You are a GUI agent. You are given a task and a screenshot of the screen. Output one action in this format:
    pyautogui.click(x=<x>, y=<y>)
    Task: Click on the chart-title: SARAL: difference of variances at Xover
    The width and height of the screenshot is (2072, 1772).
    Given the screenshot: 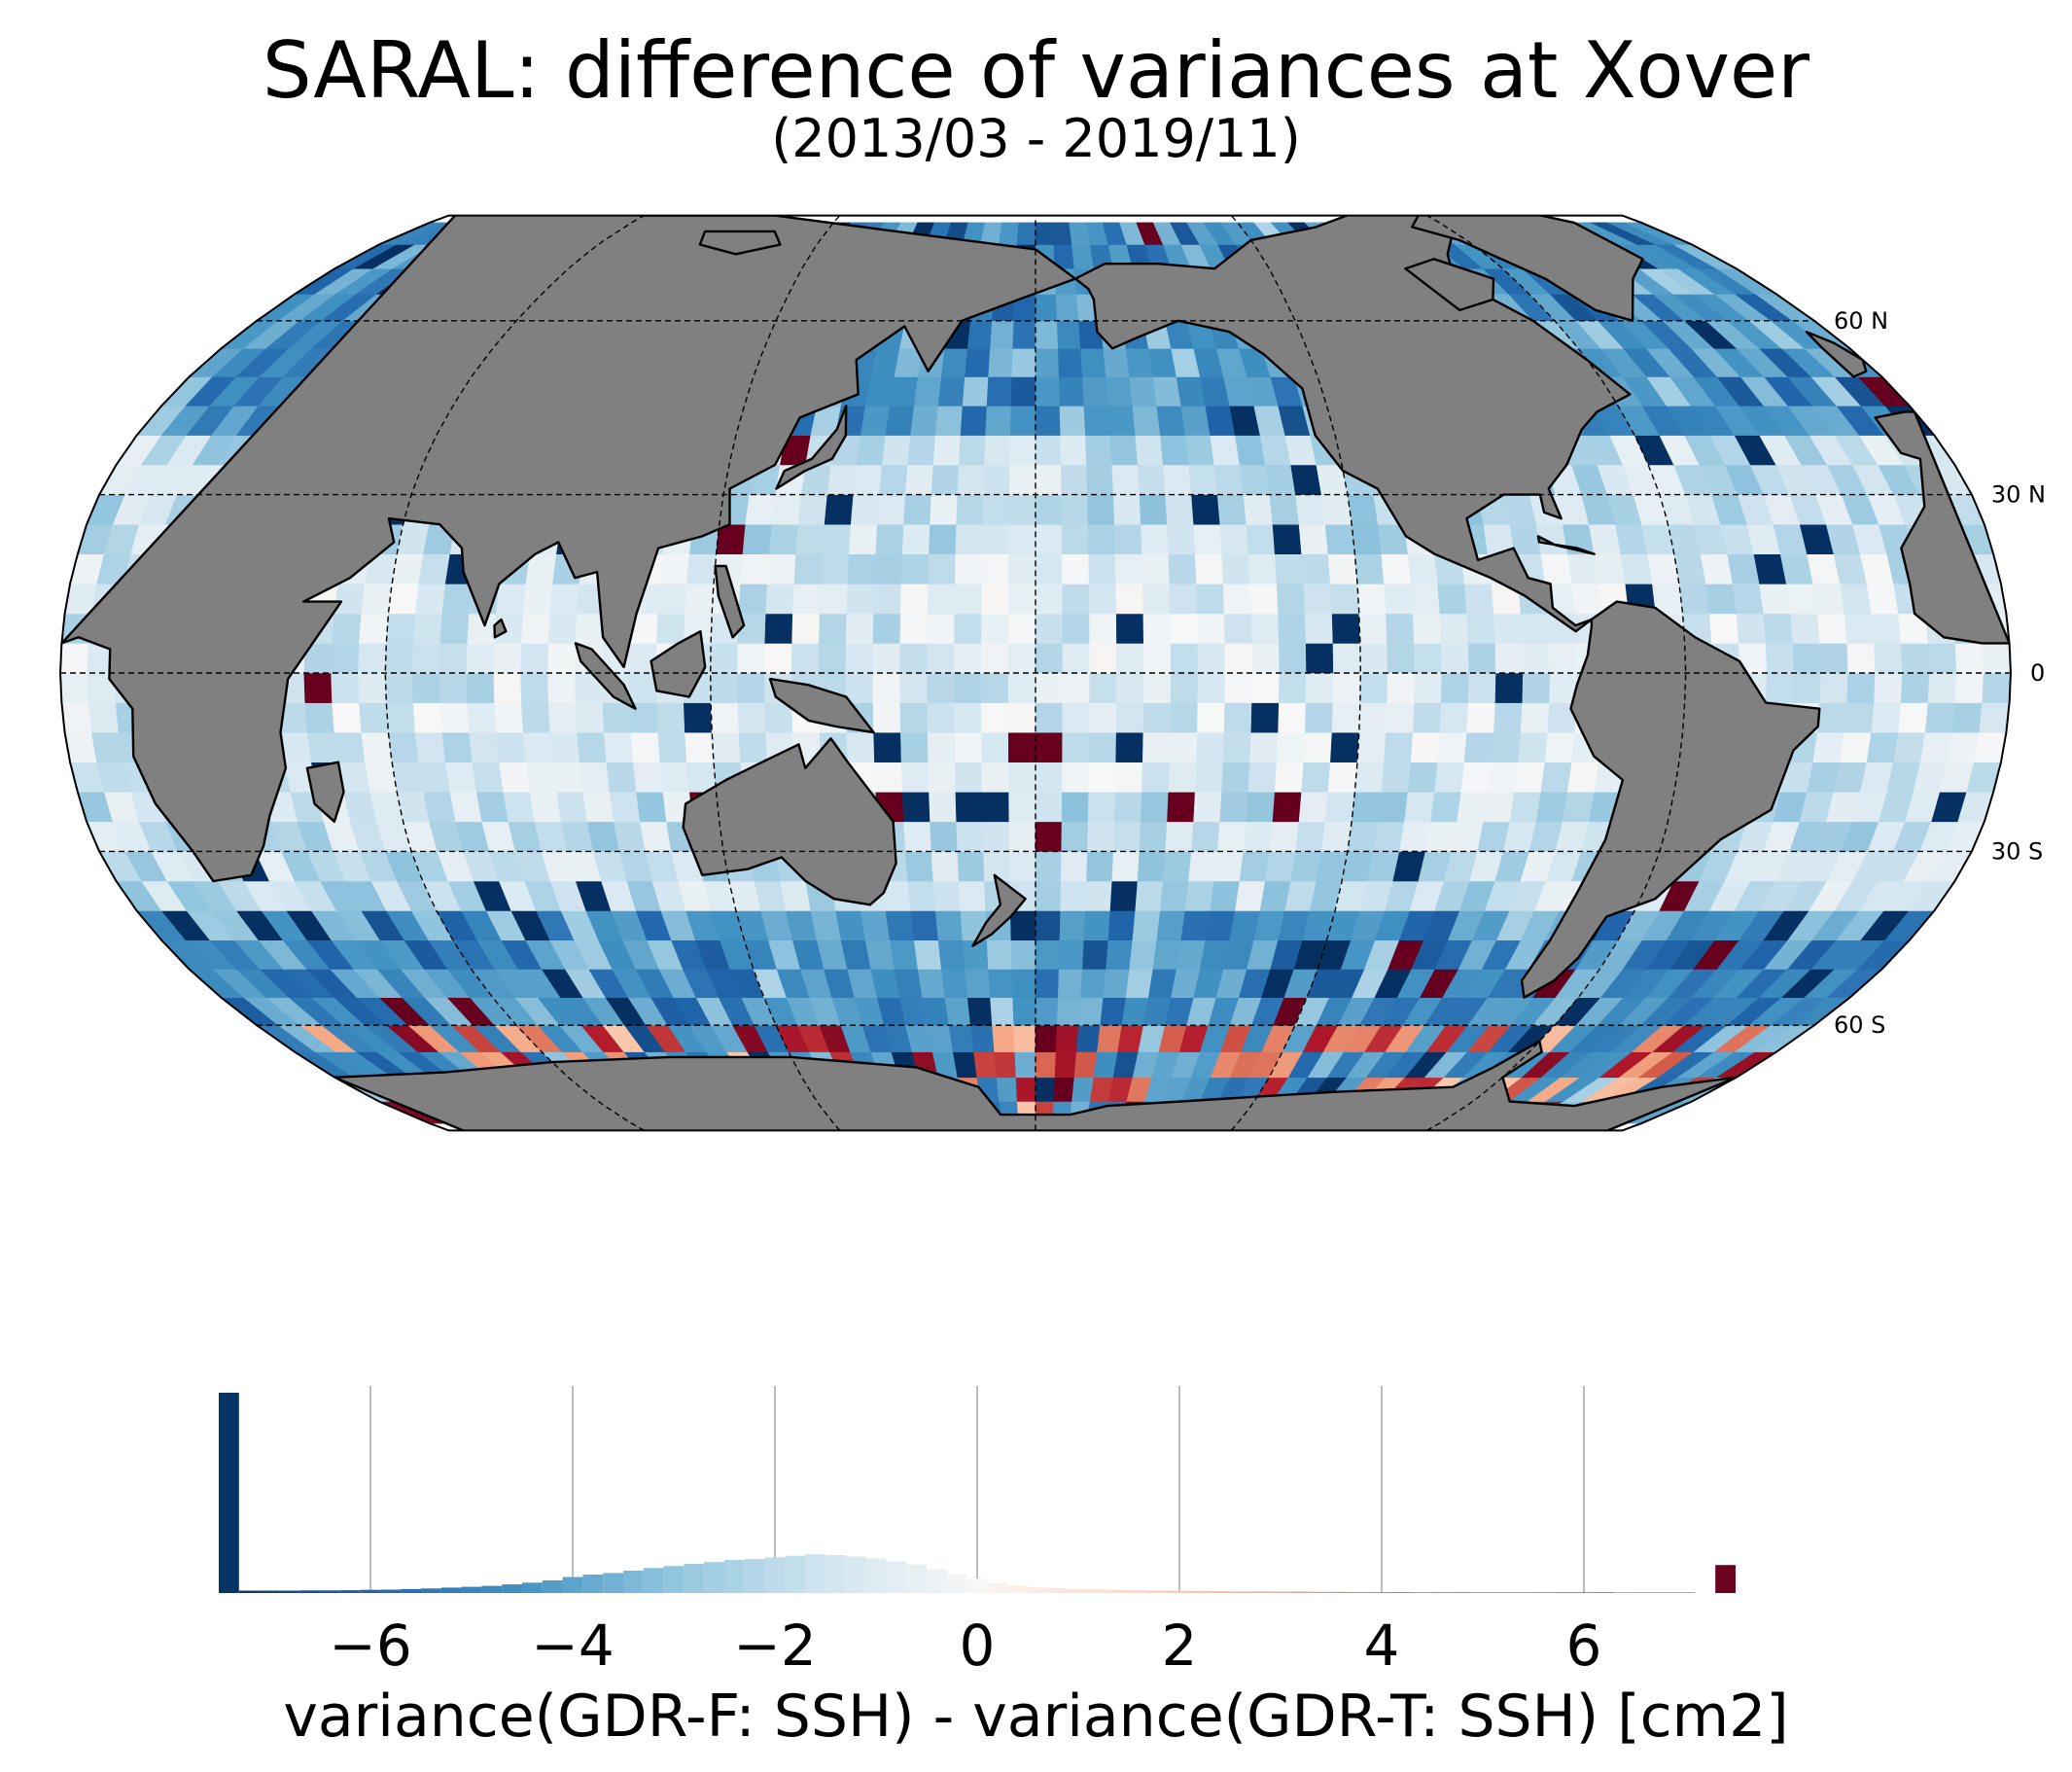 What is the action you would take?
    pyautogui.click(x=1036, y=70)
    